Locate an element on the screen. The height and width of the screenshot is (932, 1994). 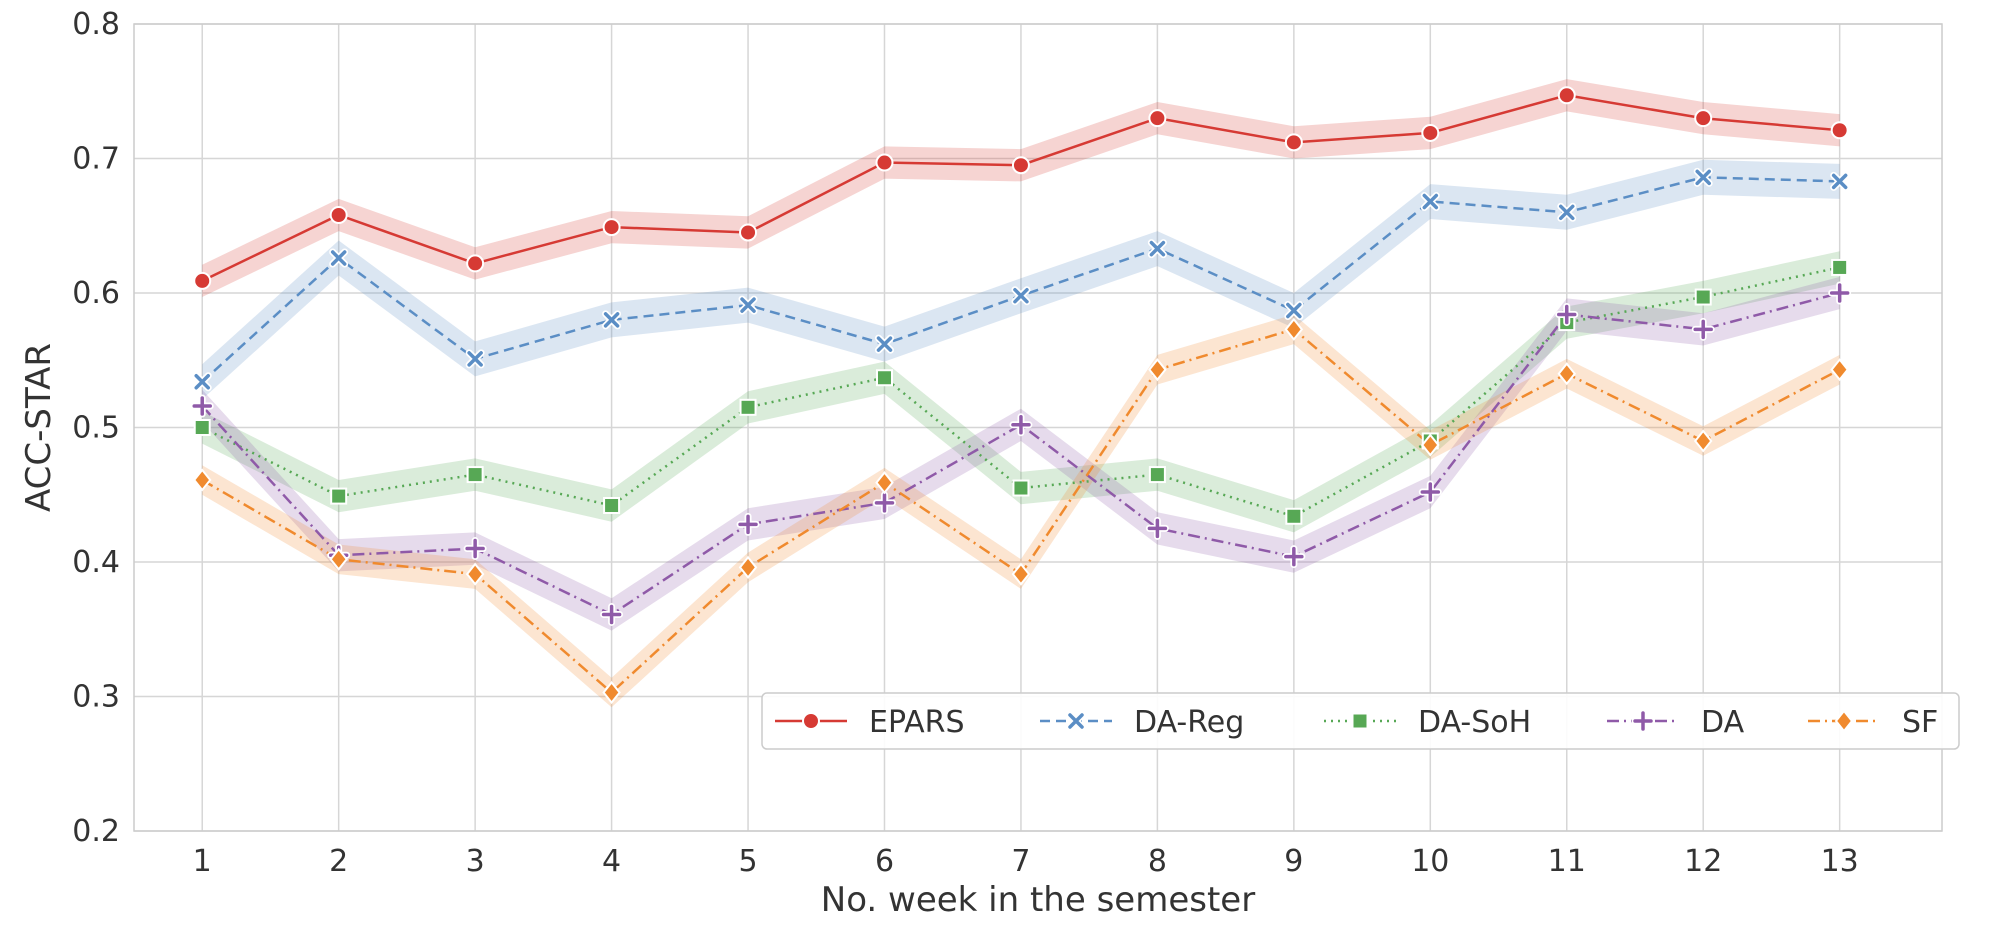
legend: EPARS DA-Reg DA-SoH DA SF is located at coordinates (1360, 721).